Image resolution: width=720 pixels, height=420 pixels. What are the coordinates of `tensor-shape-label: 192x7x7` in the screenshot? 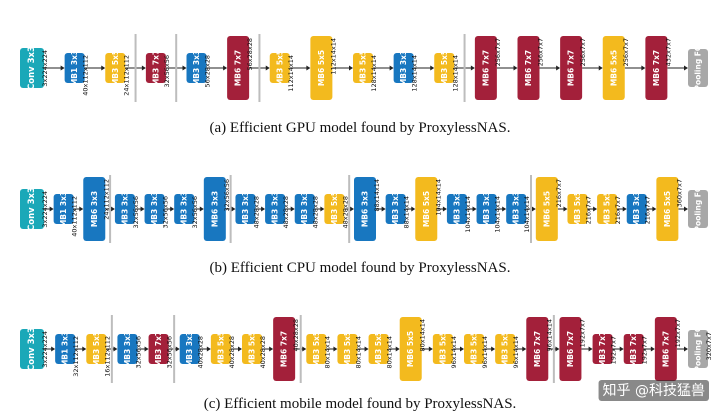 It's located at (614, 350).